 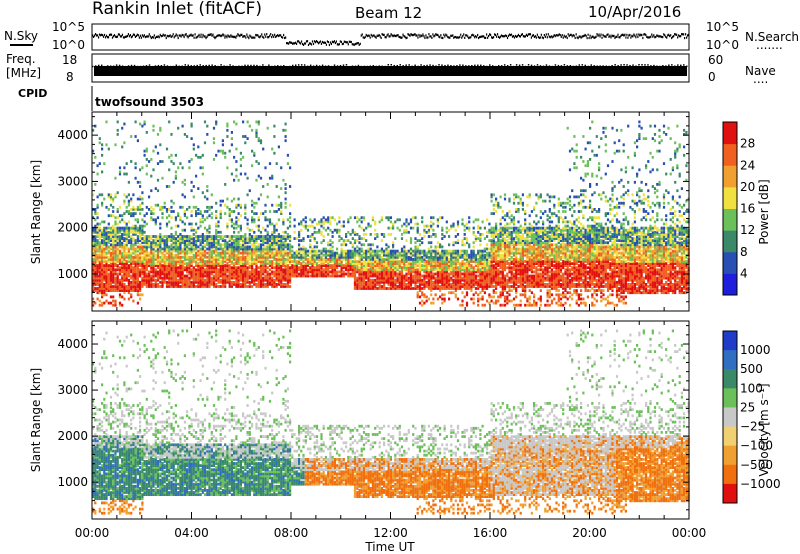 I want to click on nsky-trace, so click(x=391, y=40).